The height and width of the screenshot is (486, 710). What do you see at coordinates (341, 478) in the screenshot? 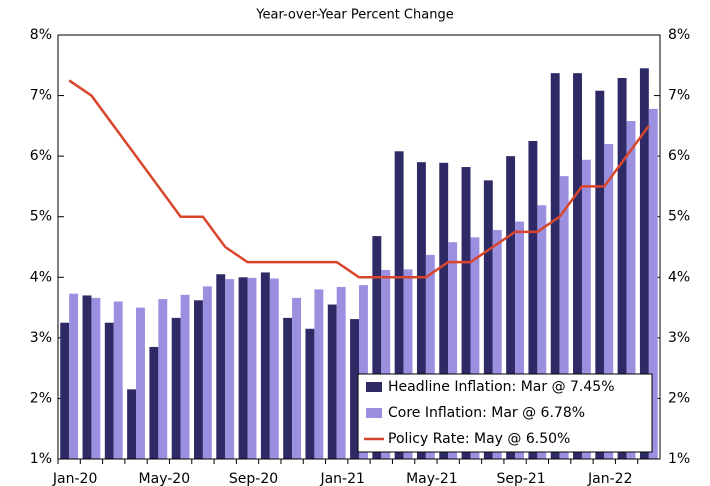
I see `x-tick-label: Jan-21` at bounding box center [341, 478].